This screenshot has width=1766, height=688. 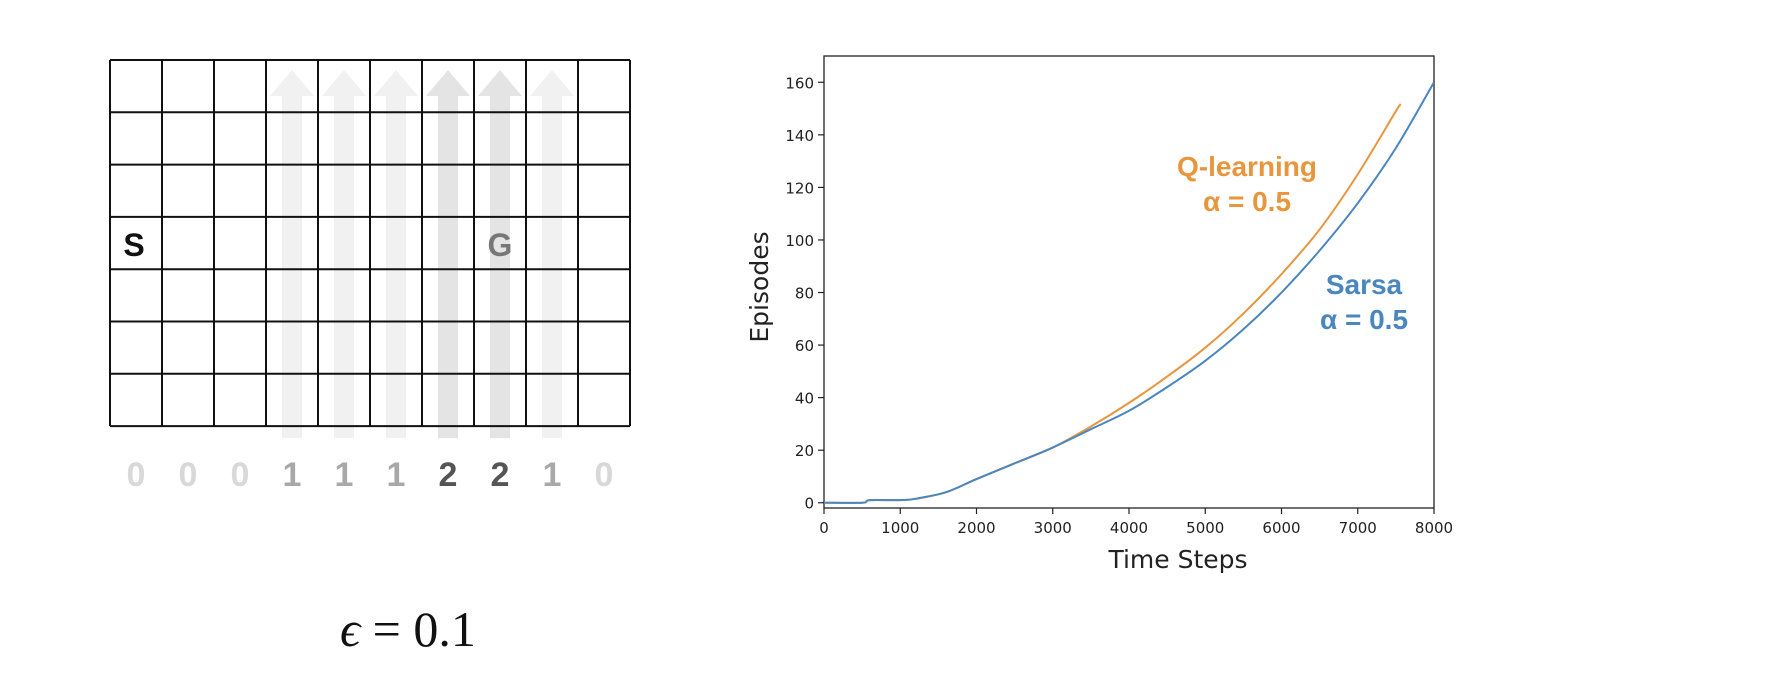 What do you see at coordinates (799, 188) in the screenshot?
I see `y-tick-label: 120` at bounding box center [799, 188].